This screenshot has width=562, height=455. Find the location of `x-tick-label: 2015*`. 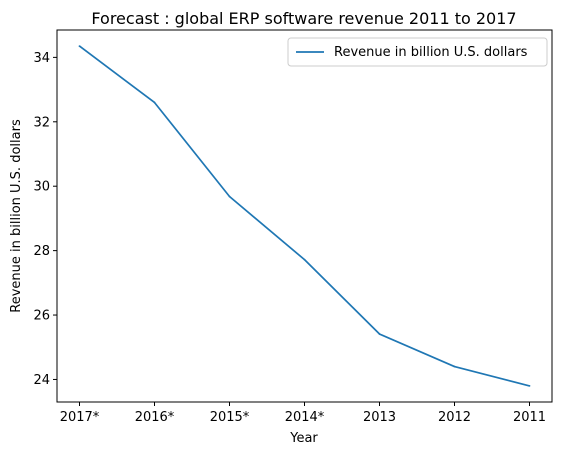

x-tick-label: 2015* is located at coordinates (230, 417).